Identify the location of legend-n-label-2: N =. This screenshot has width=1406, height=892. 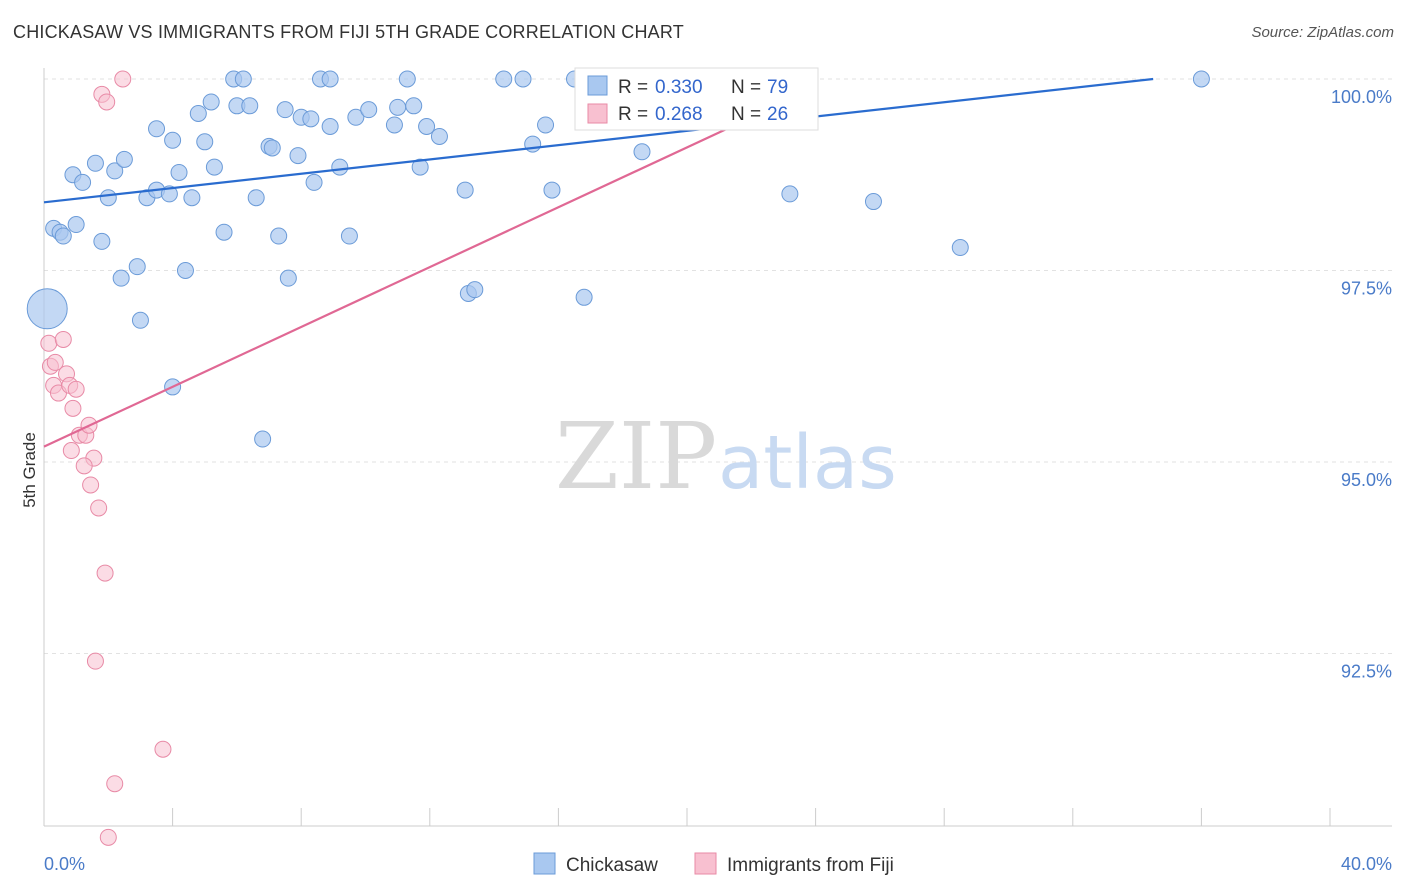
(746, 114).